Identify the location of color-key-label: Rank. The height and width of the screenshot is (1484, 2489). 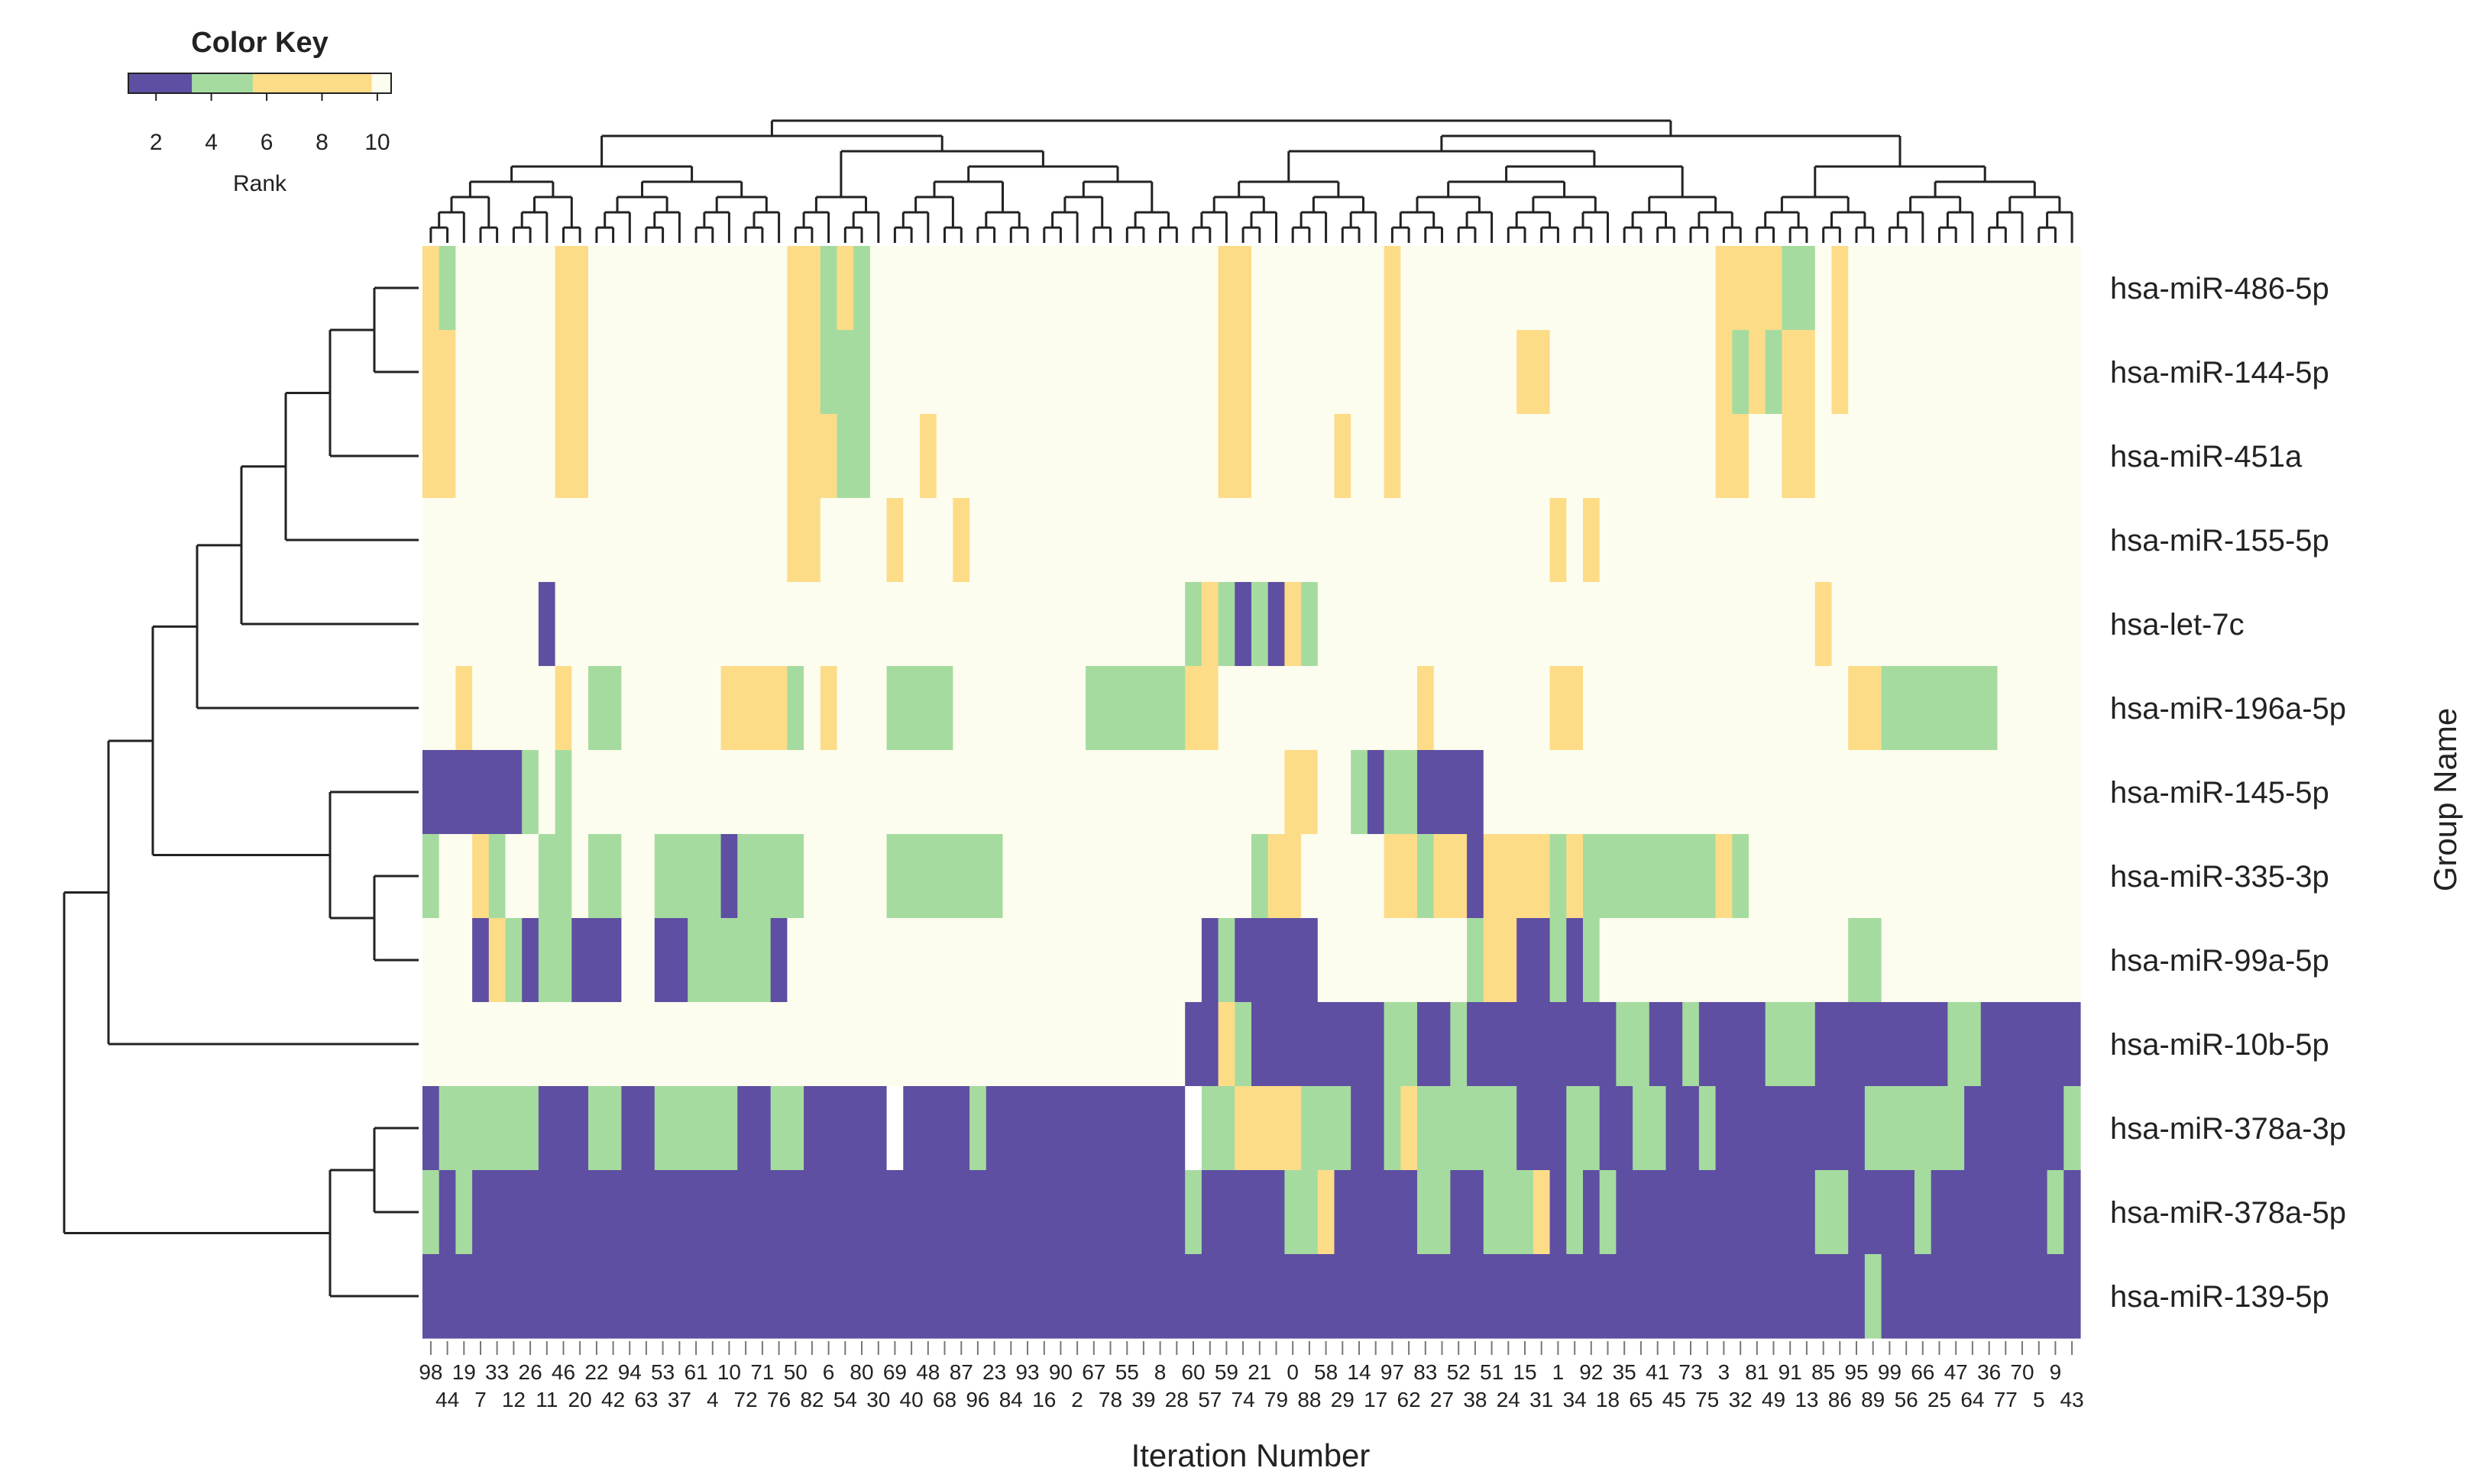
(260, 183).